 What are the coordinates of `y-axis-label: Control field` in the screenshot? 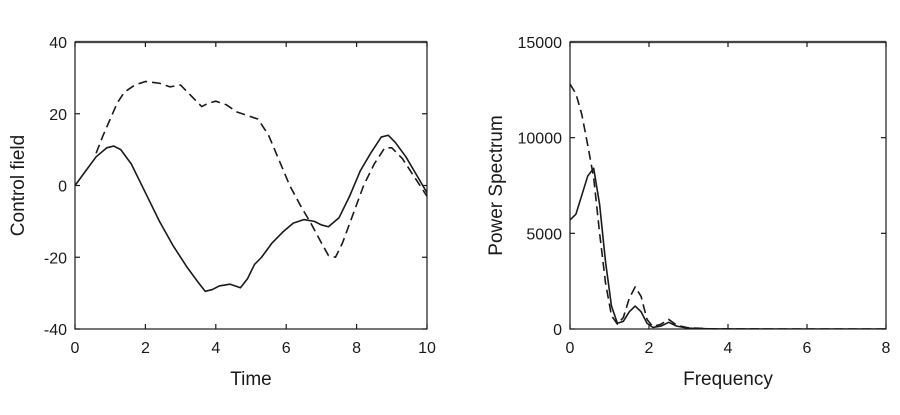 It's located at (18, 185).